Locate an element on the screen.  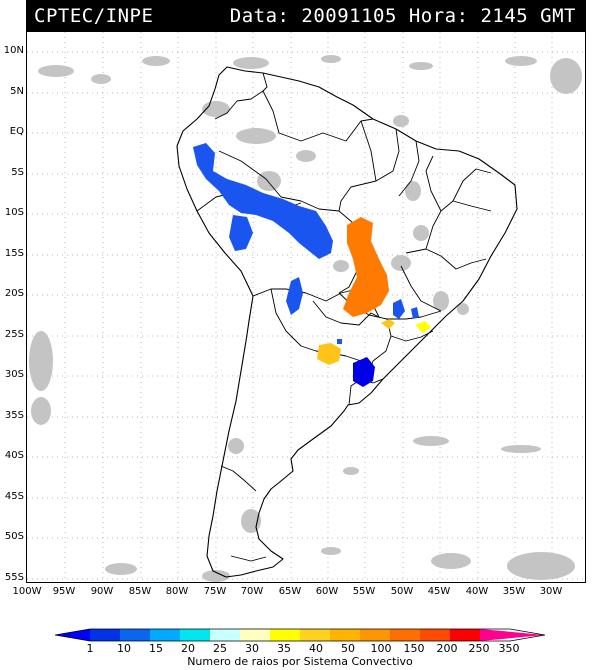
legend-tick: 200 is located at coordinates (447, 648).